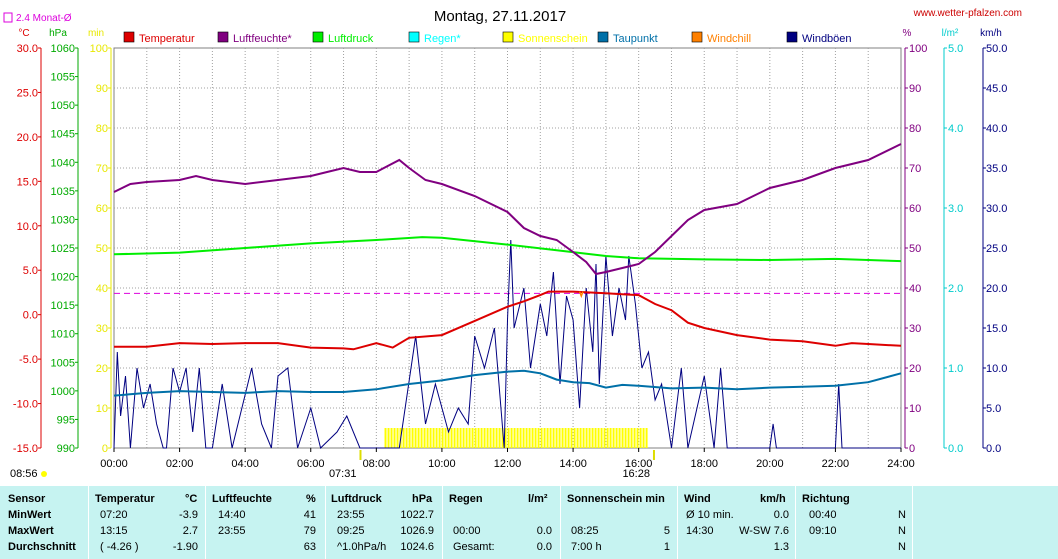  Describe the element at coordinates (63, 249) in the screenshot. I see `pressure-axis-tick-label: 1025` at that location.